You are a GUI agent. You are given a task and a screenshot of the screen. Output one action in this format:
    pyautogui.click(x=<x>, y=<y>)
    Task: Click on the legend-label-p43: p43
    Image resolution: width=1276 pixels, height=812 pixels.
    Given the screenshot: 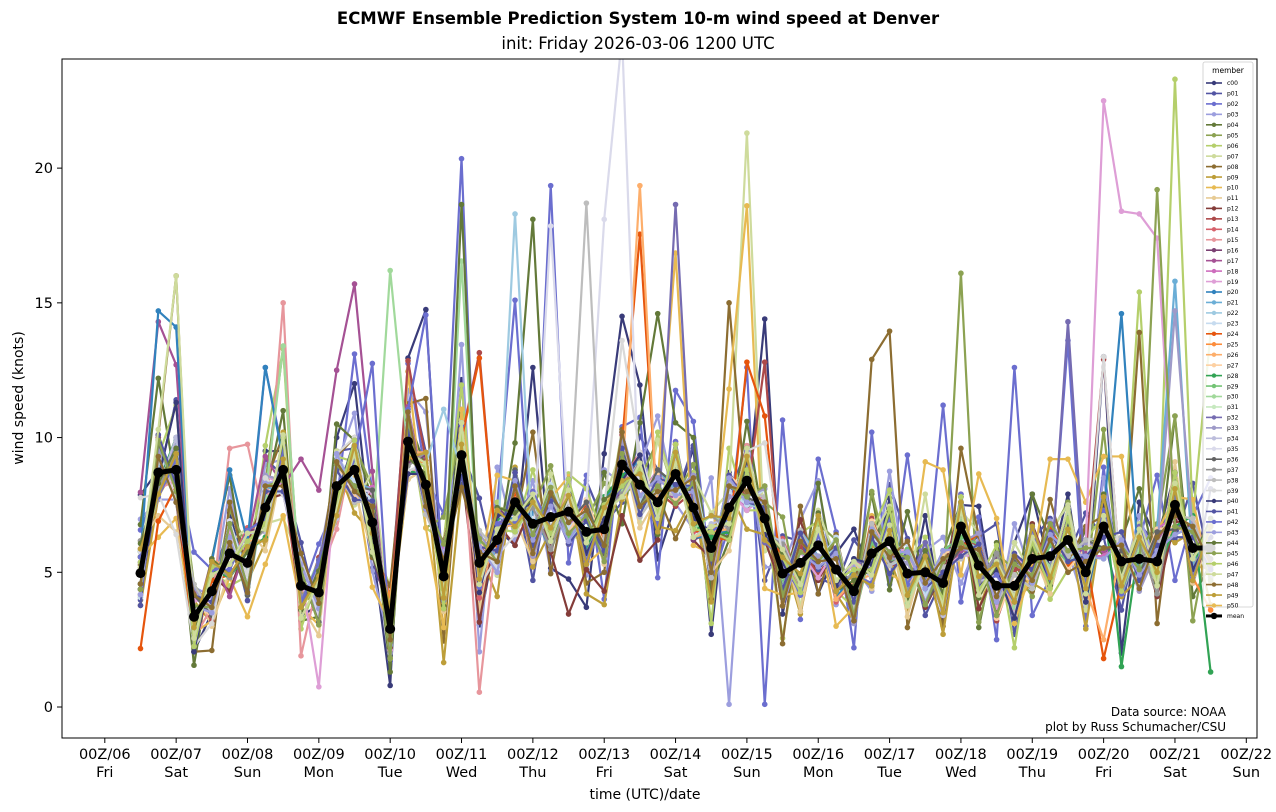 What is the action you would take?
    pyautogui.click(x=1233, y=533)
    